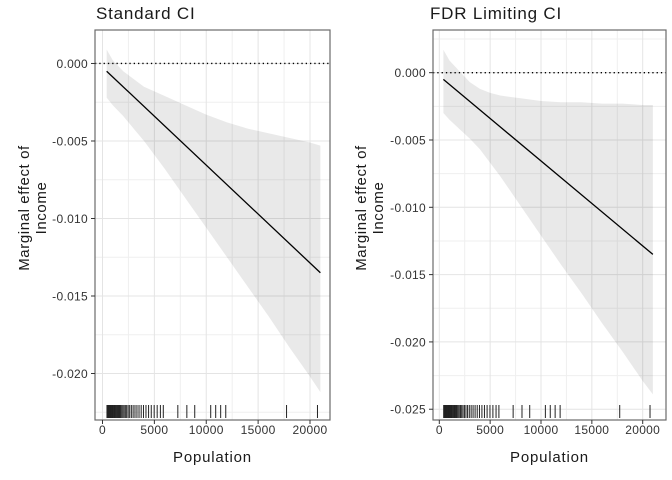  I want to click on y-axis-title-left: Marginal effect of Income, so click(33, 208).